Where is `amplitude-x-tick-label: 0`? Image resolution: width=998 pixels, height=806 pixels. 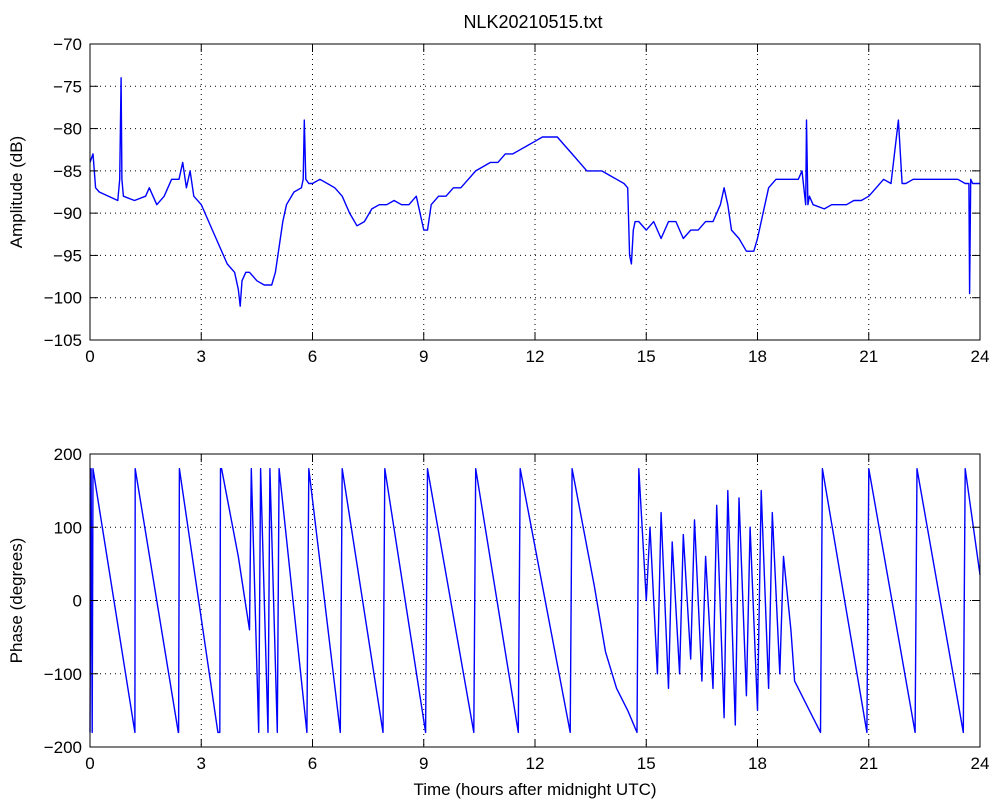
amplitude-x-tick-label: 0 is located at coordinates (89, 356).